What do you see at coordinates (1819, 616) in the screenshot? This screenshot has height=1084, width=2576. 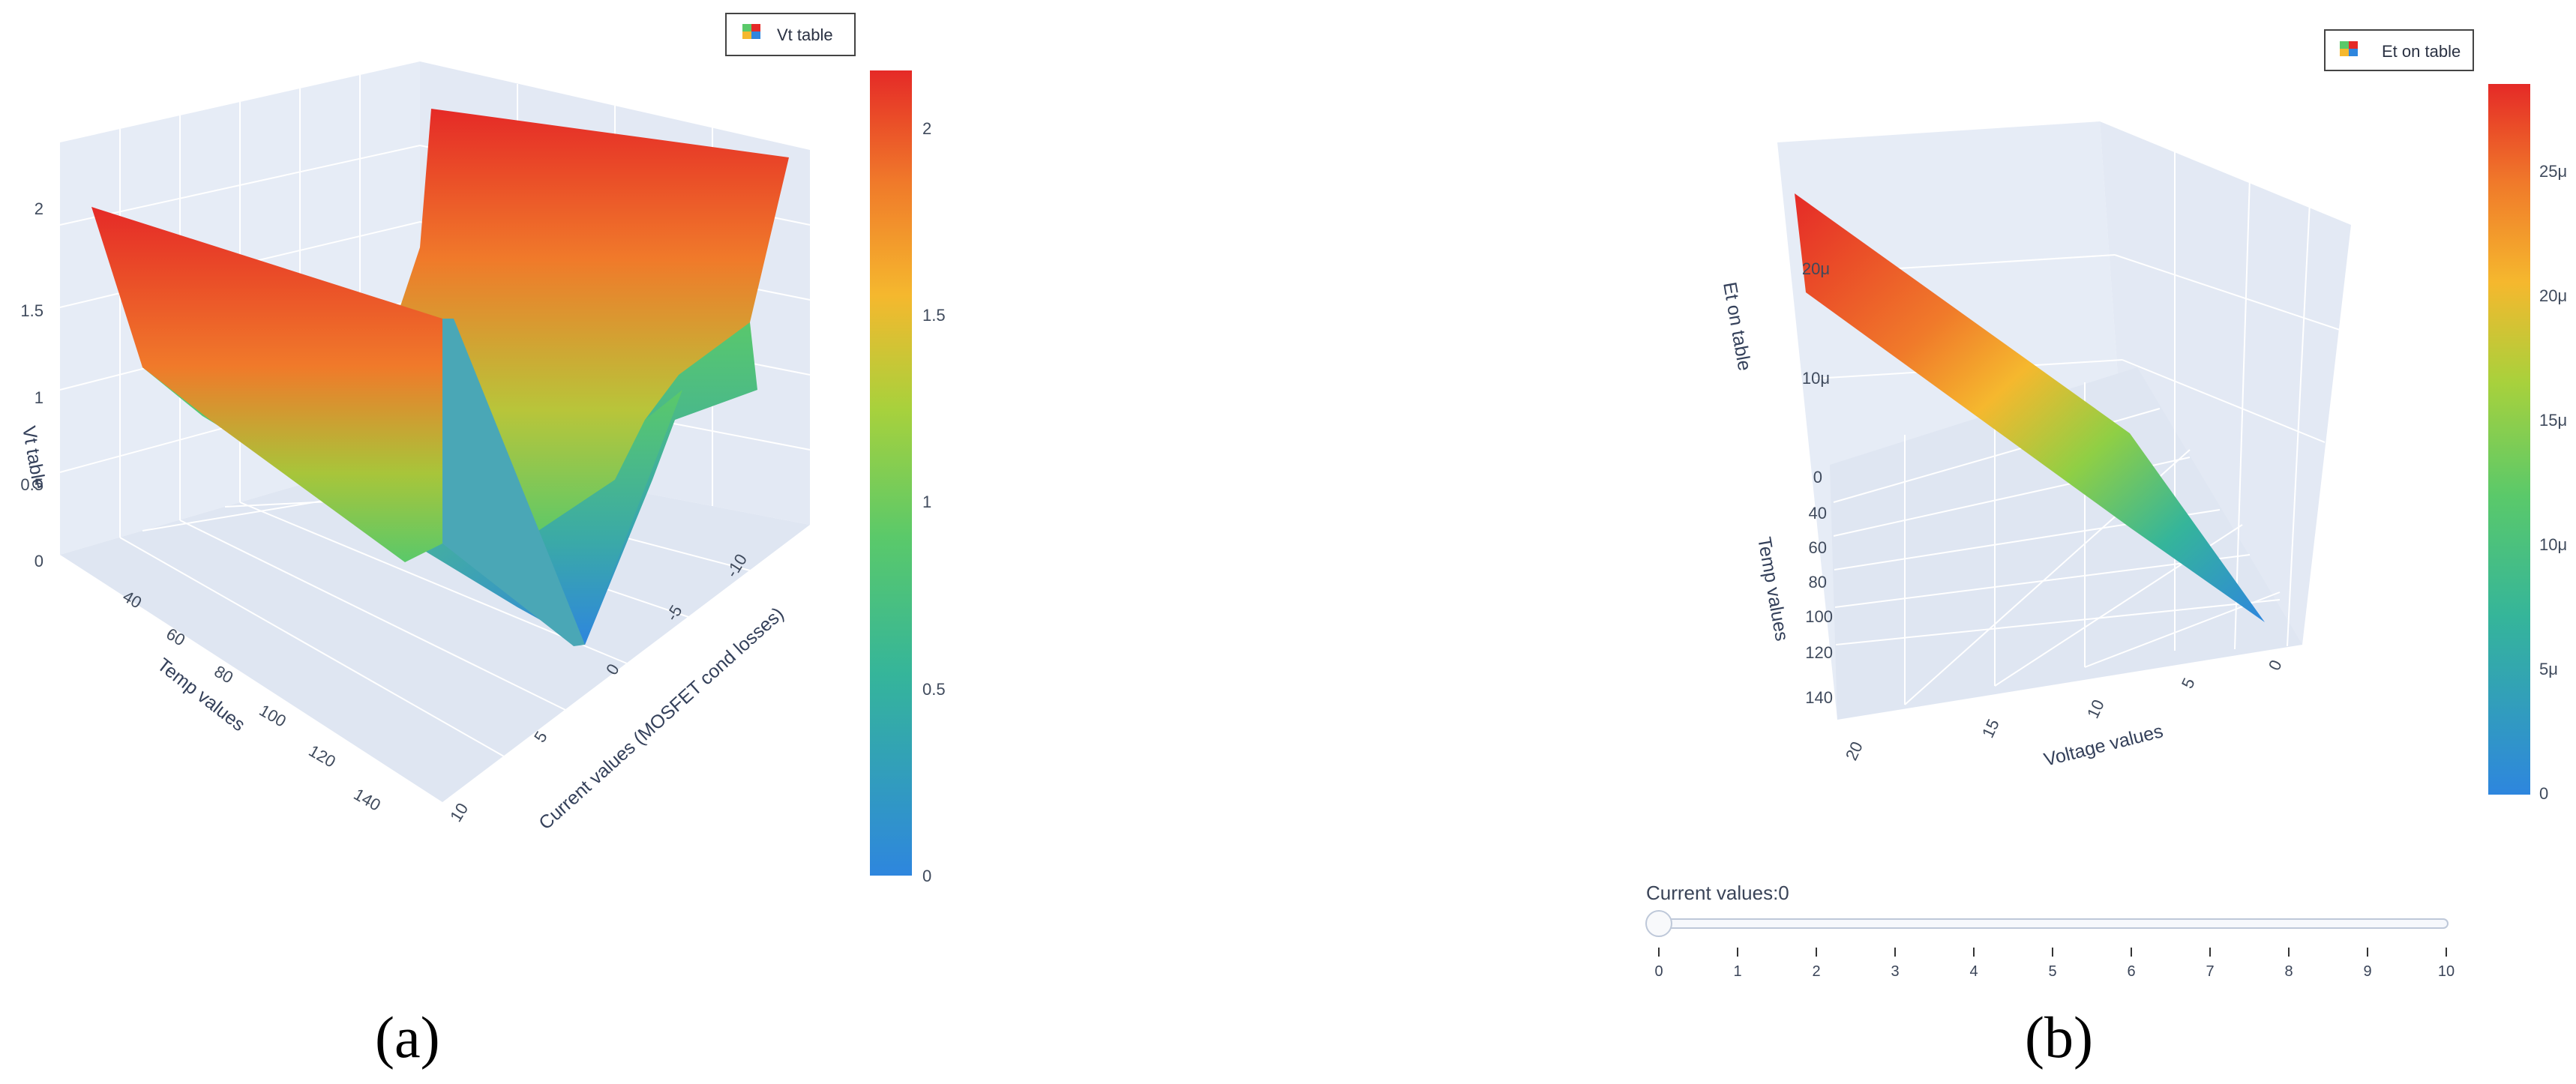 I see `chart-b-x-tick: 100` at bounding box center [1819, 616].